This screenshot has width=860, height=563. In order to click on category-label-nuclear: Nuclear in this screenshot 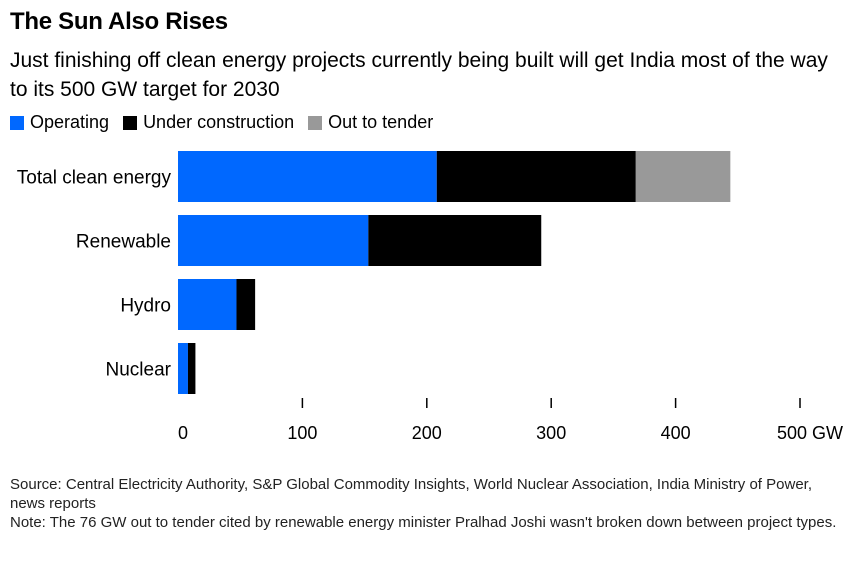, I will do `click(139, 370)`.